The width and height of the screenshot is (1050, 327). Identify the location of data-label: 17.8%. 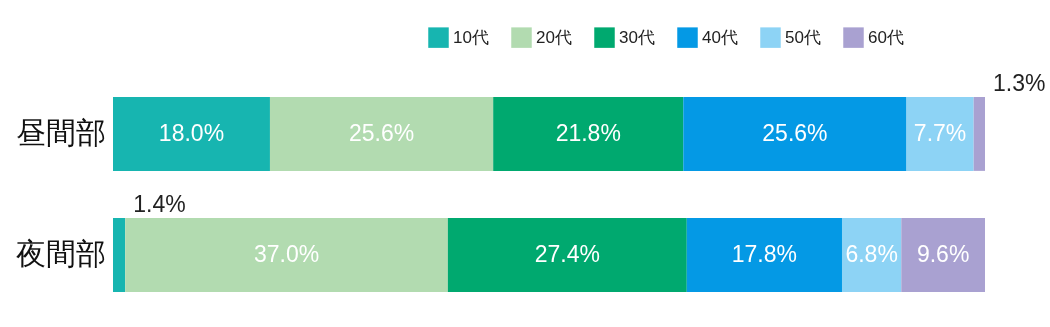
(764, 254).